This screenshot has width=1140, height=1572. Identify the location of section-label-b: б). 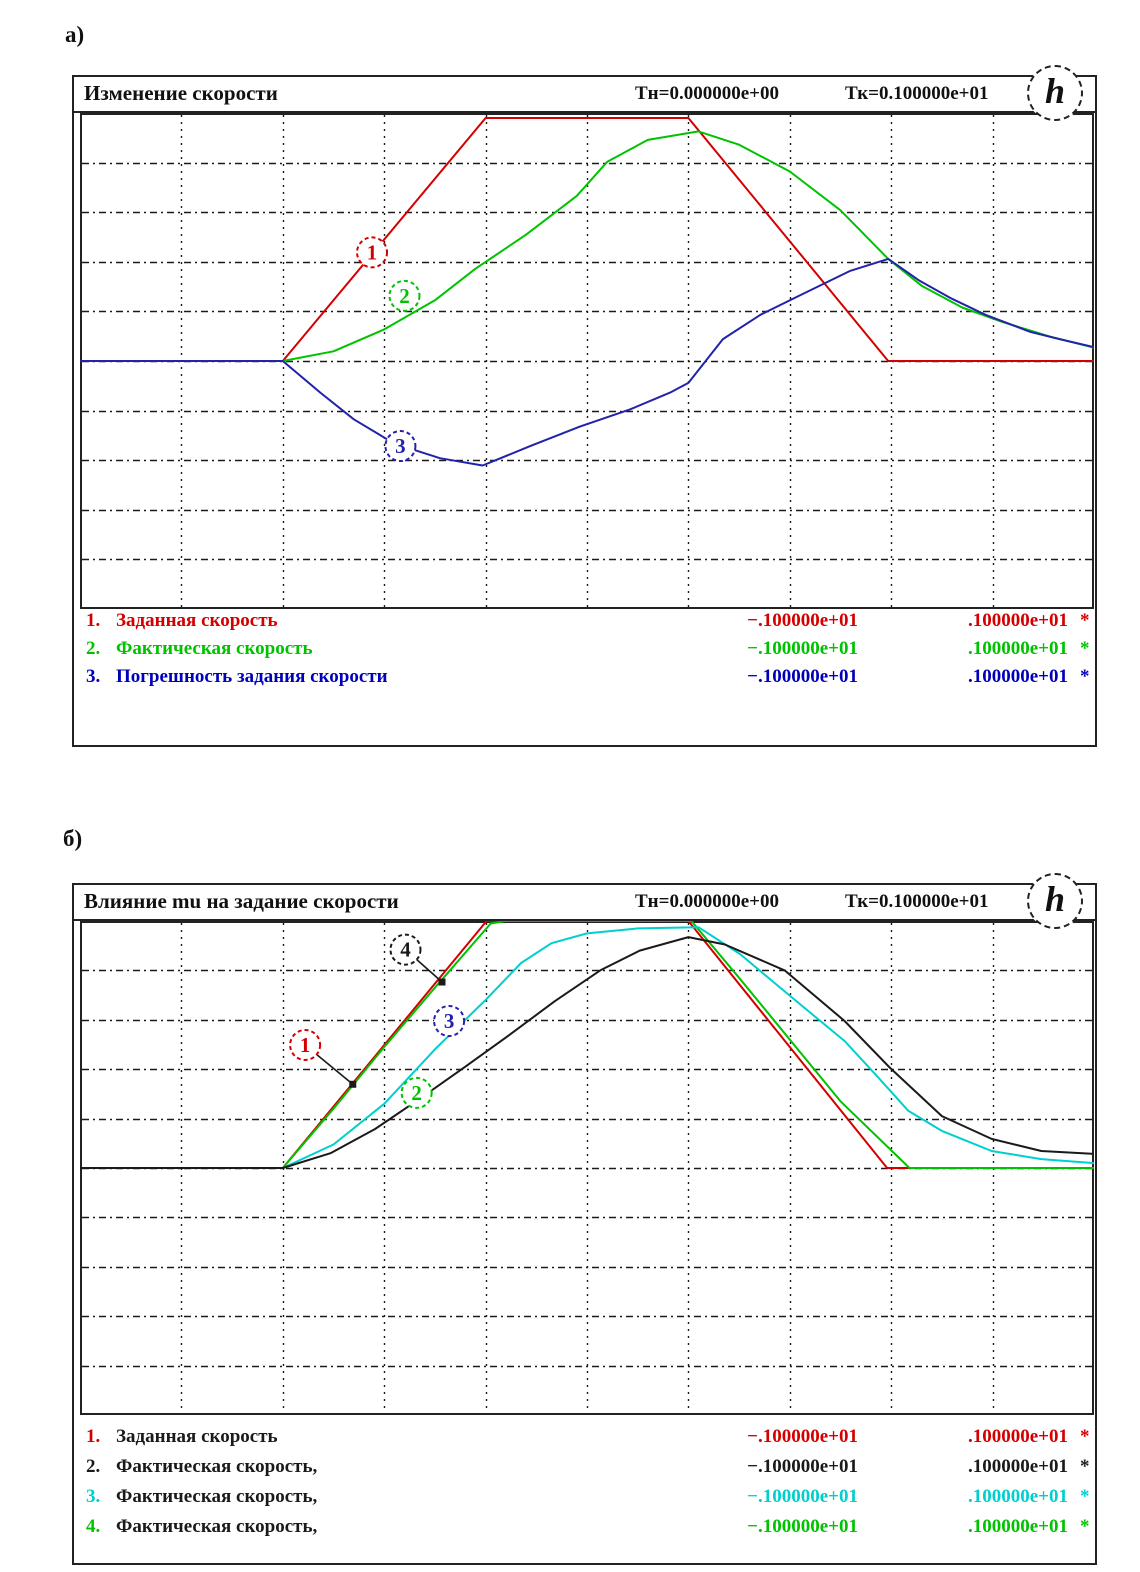
(73, 838).